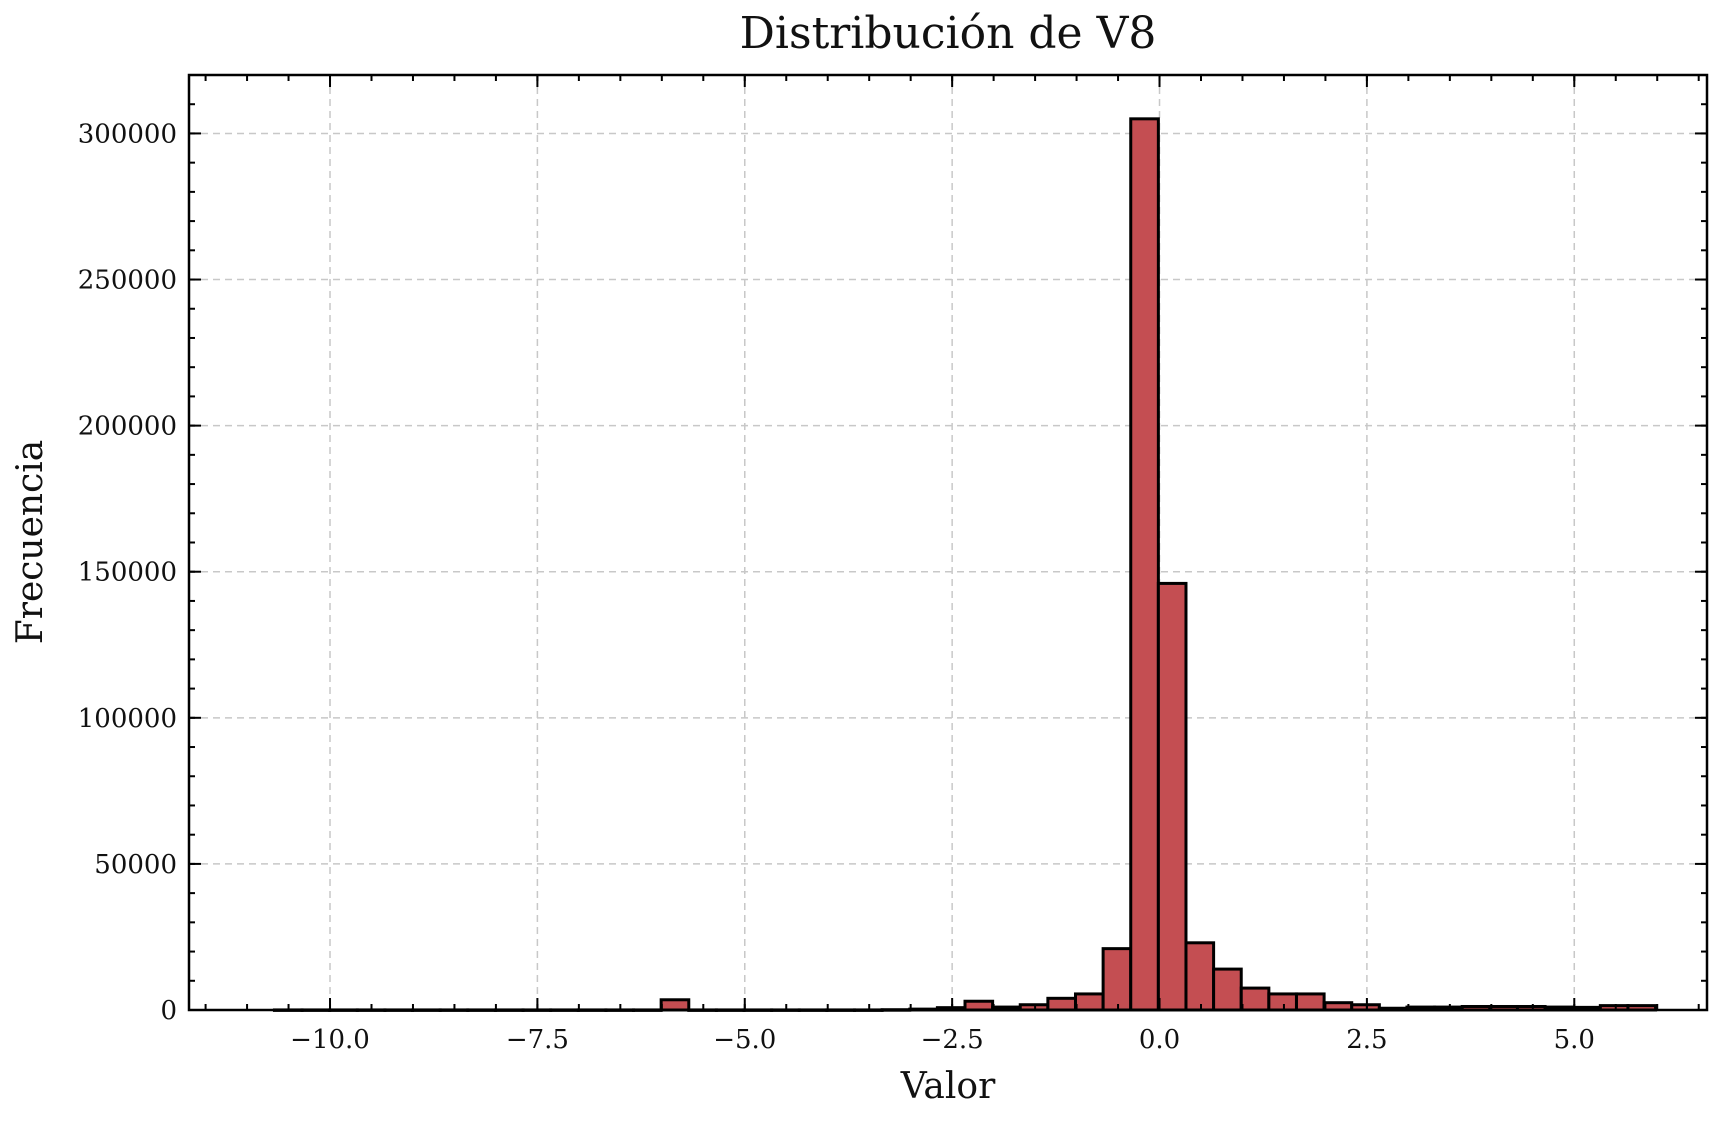 This screenshot has height=1122, width=1722. What do you see at coordinates (948, 1086) in the screenshot?
I see `x-axis-label: Valor` at bounding box center [948, 1086].